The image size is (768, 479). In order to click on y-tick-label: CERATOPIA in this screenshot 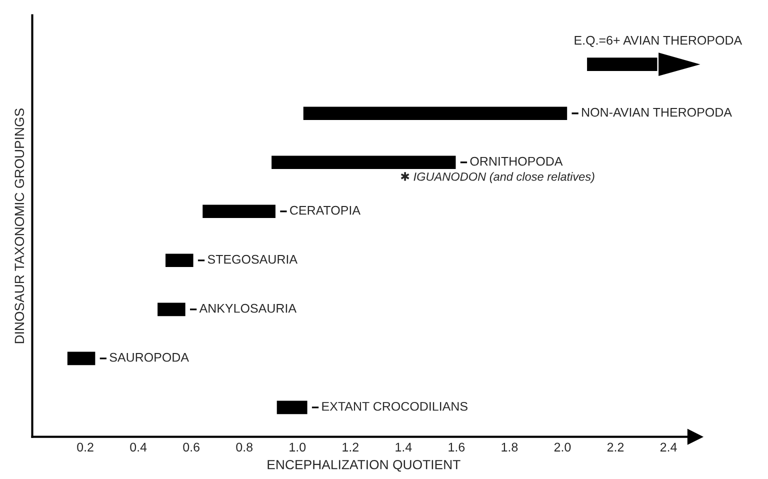, I will do `click(325, 210)`.